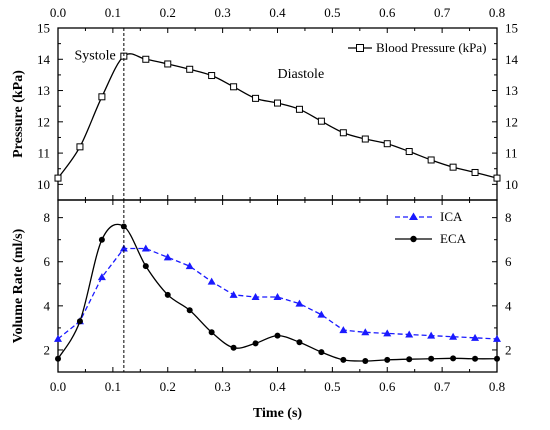  I want to click on top-x-tick-labels: 0.0 0.1 0.2 0.3 0.4 0.5 0.6 0.7 0.8, so click(277, 12).